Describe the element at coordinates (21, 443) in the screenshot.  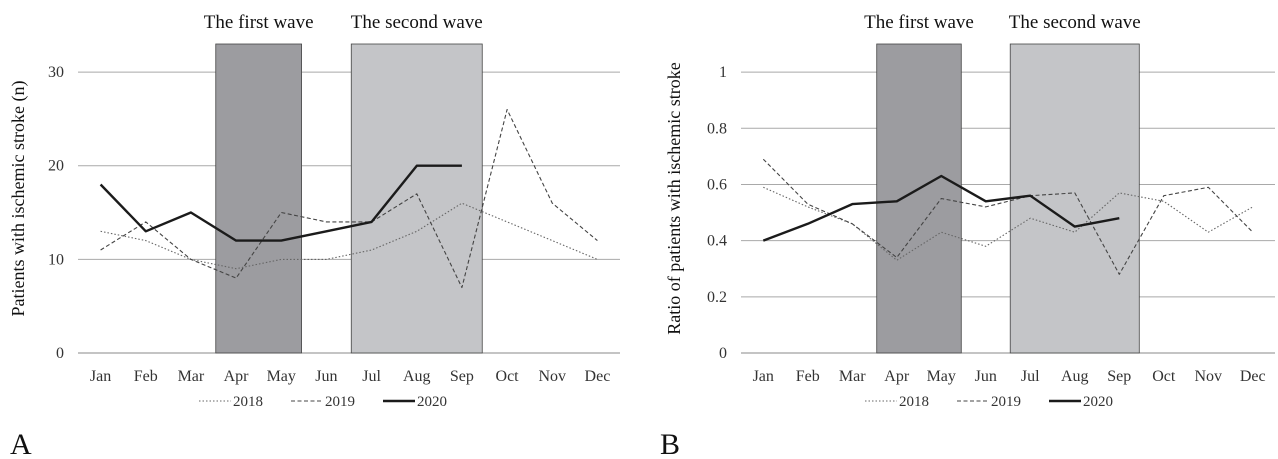
I see `panel-label: A` at that location.